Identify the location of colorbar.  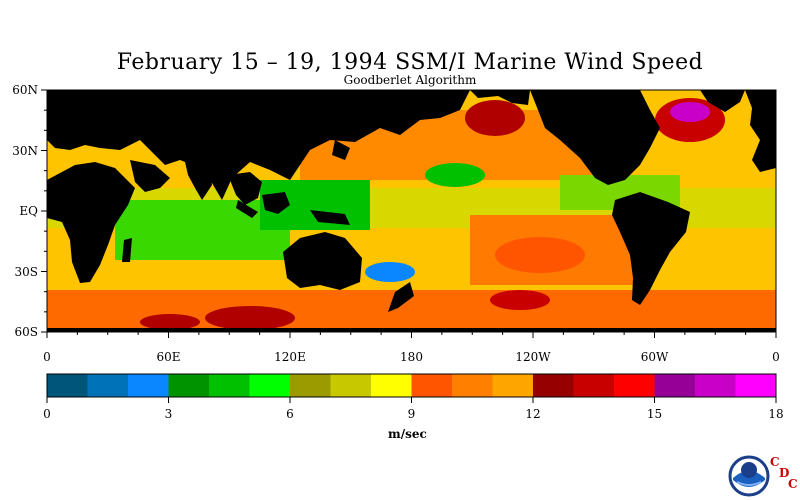
(411, 388).